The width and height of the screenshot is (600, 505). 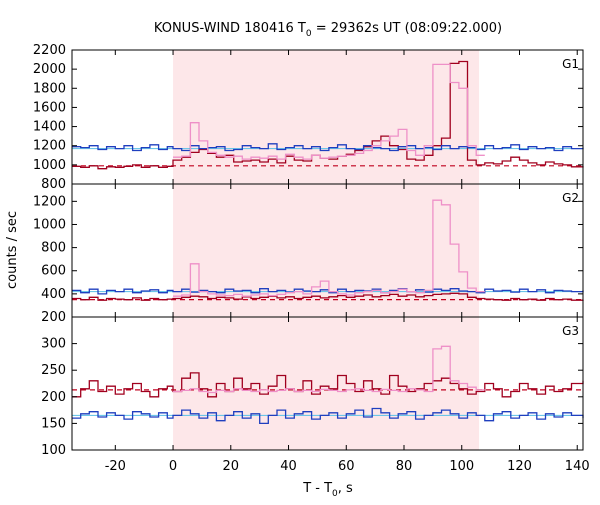 What do you see at coordinates (327, 490) in the screenshot?
I see `x-axis-label: T - T0, s` at bounding box center [327, 490].